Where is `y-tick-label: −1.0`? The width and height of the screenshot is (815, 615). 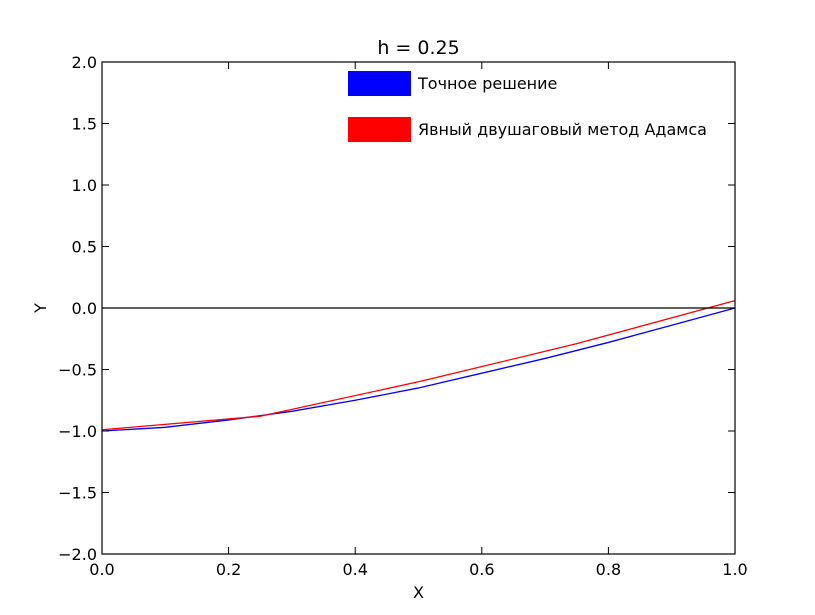
y-tick-label: −1.0 is located at coordinates (77, 431).